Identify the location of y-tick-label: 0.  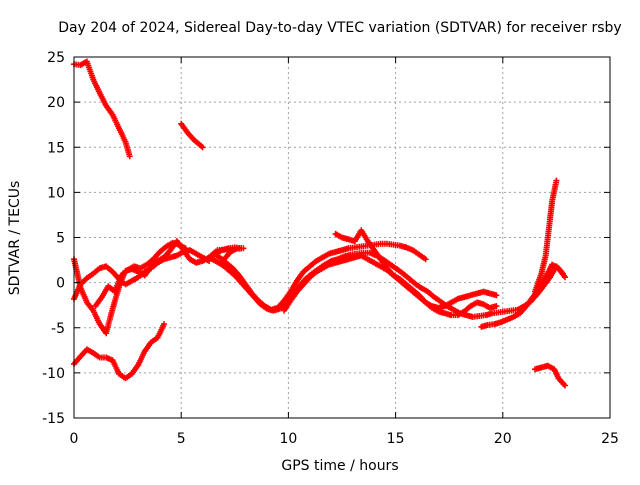
(60, 284).